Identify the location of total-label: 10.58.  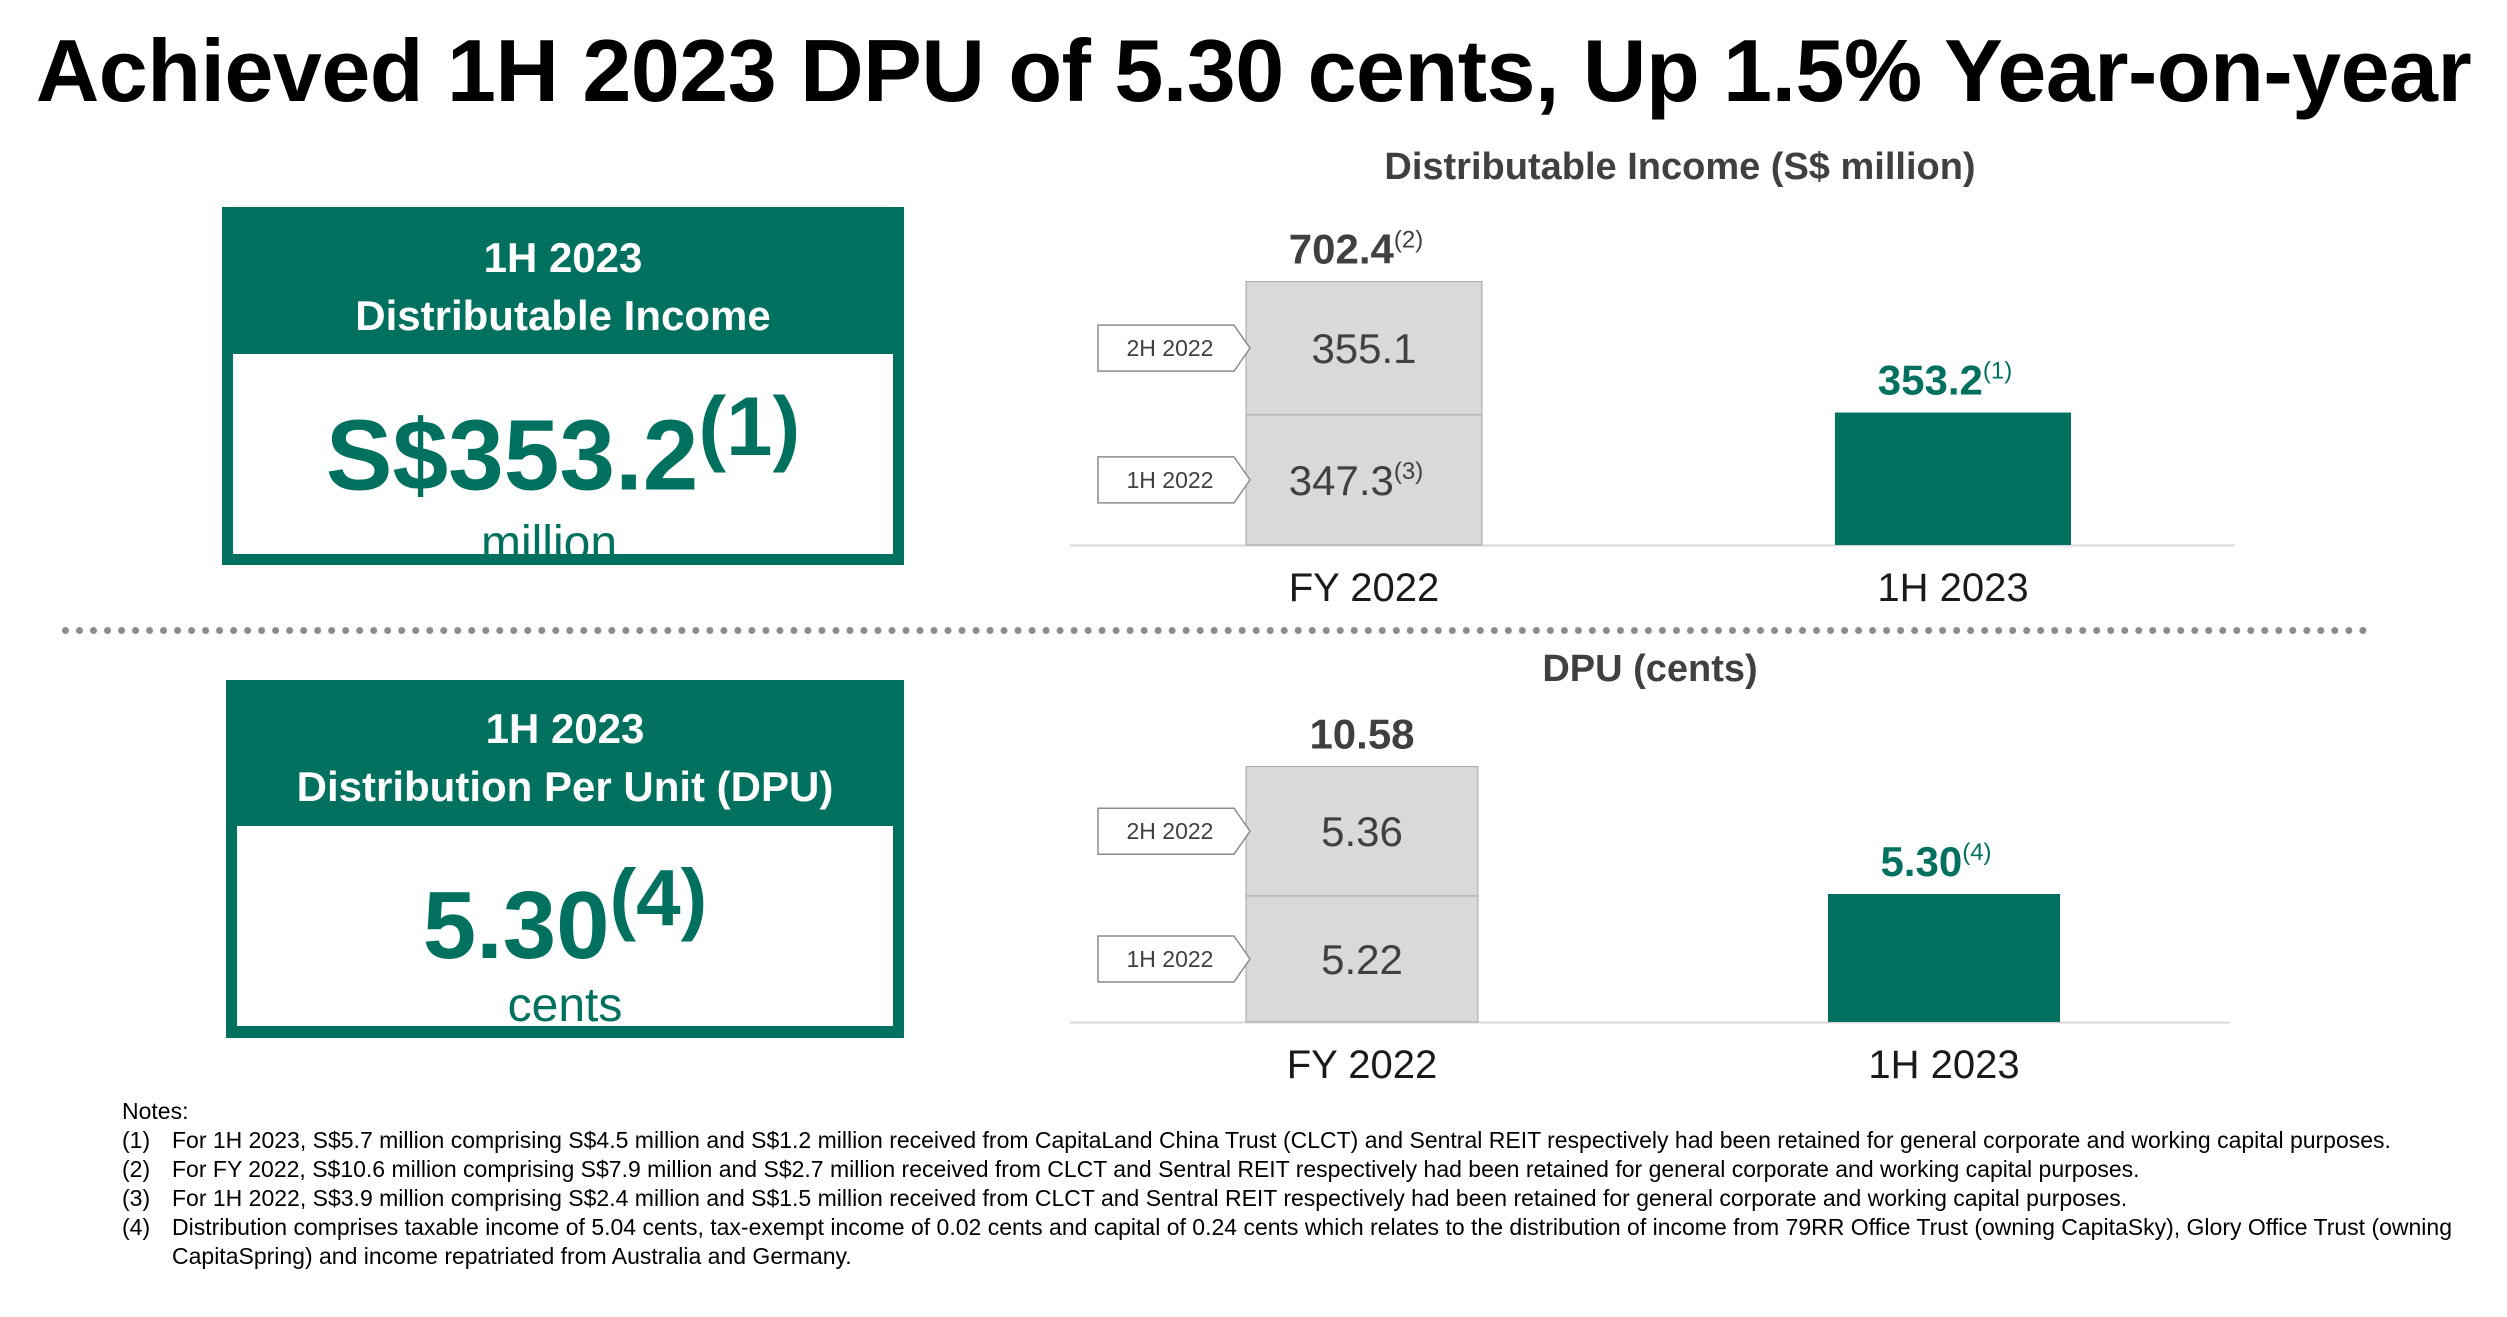
(1361, 734).